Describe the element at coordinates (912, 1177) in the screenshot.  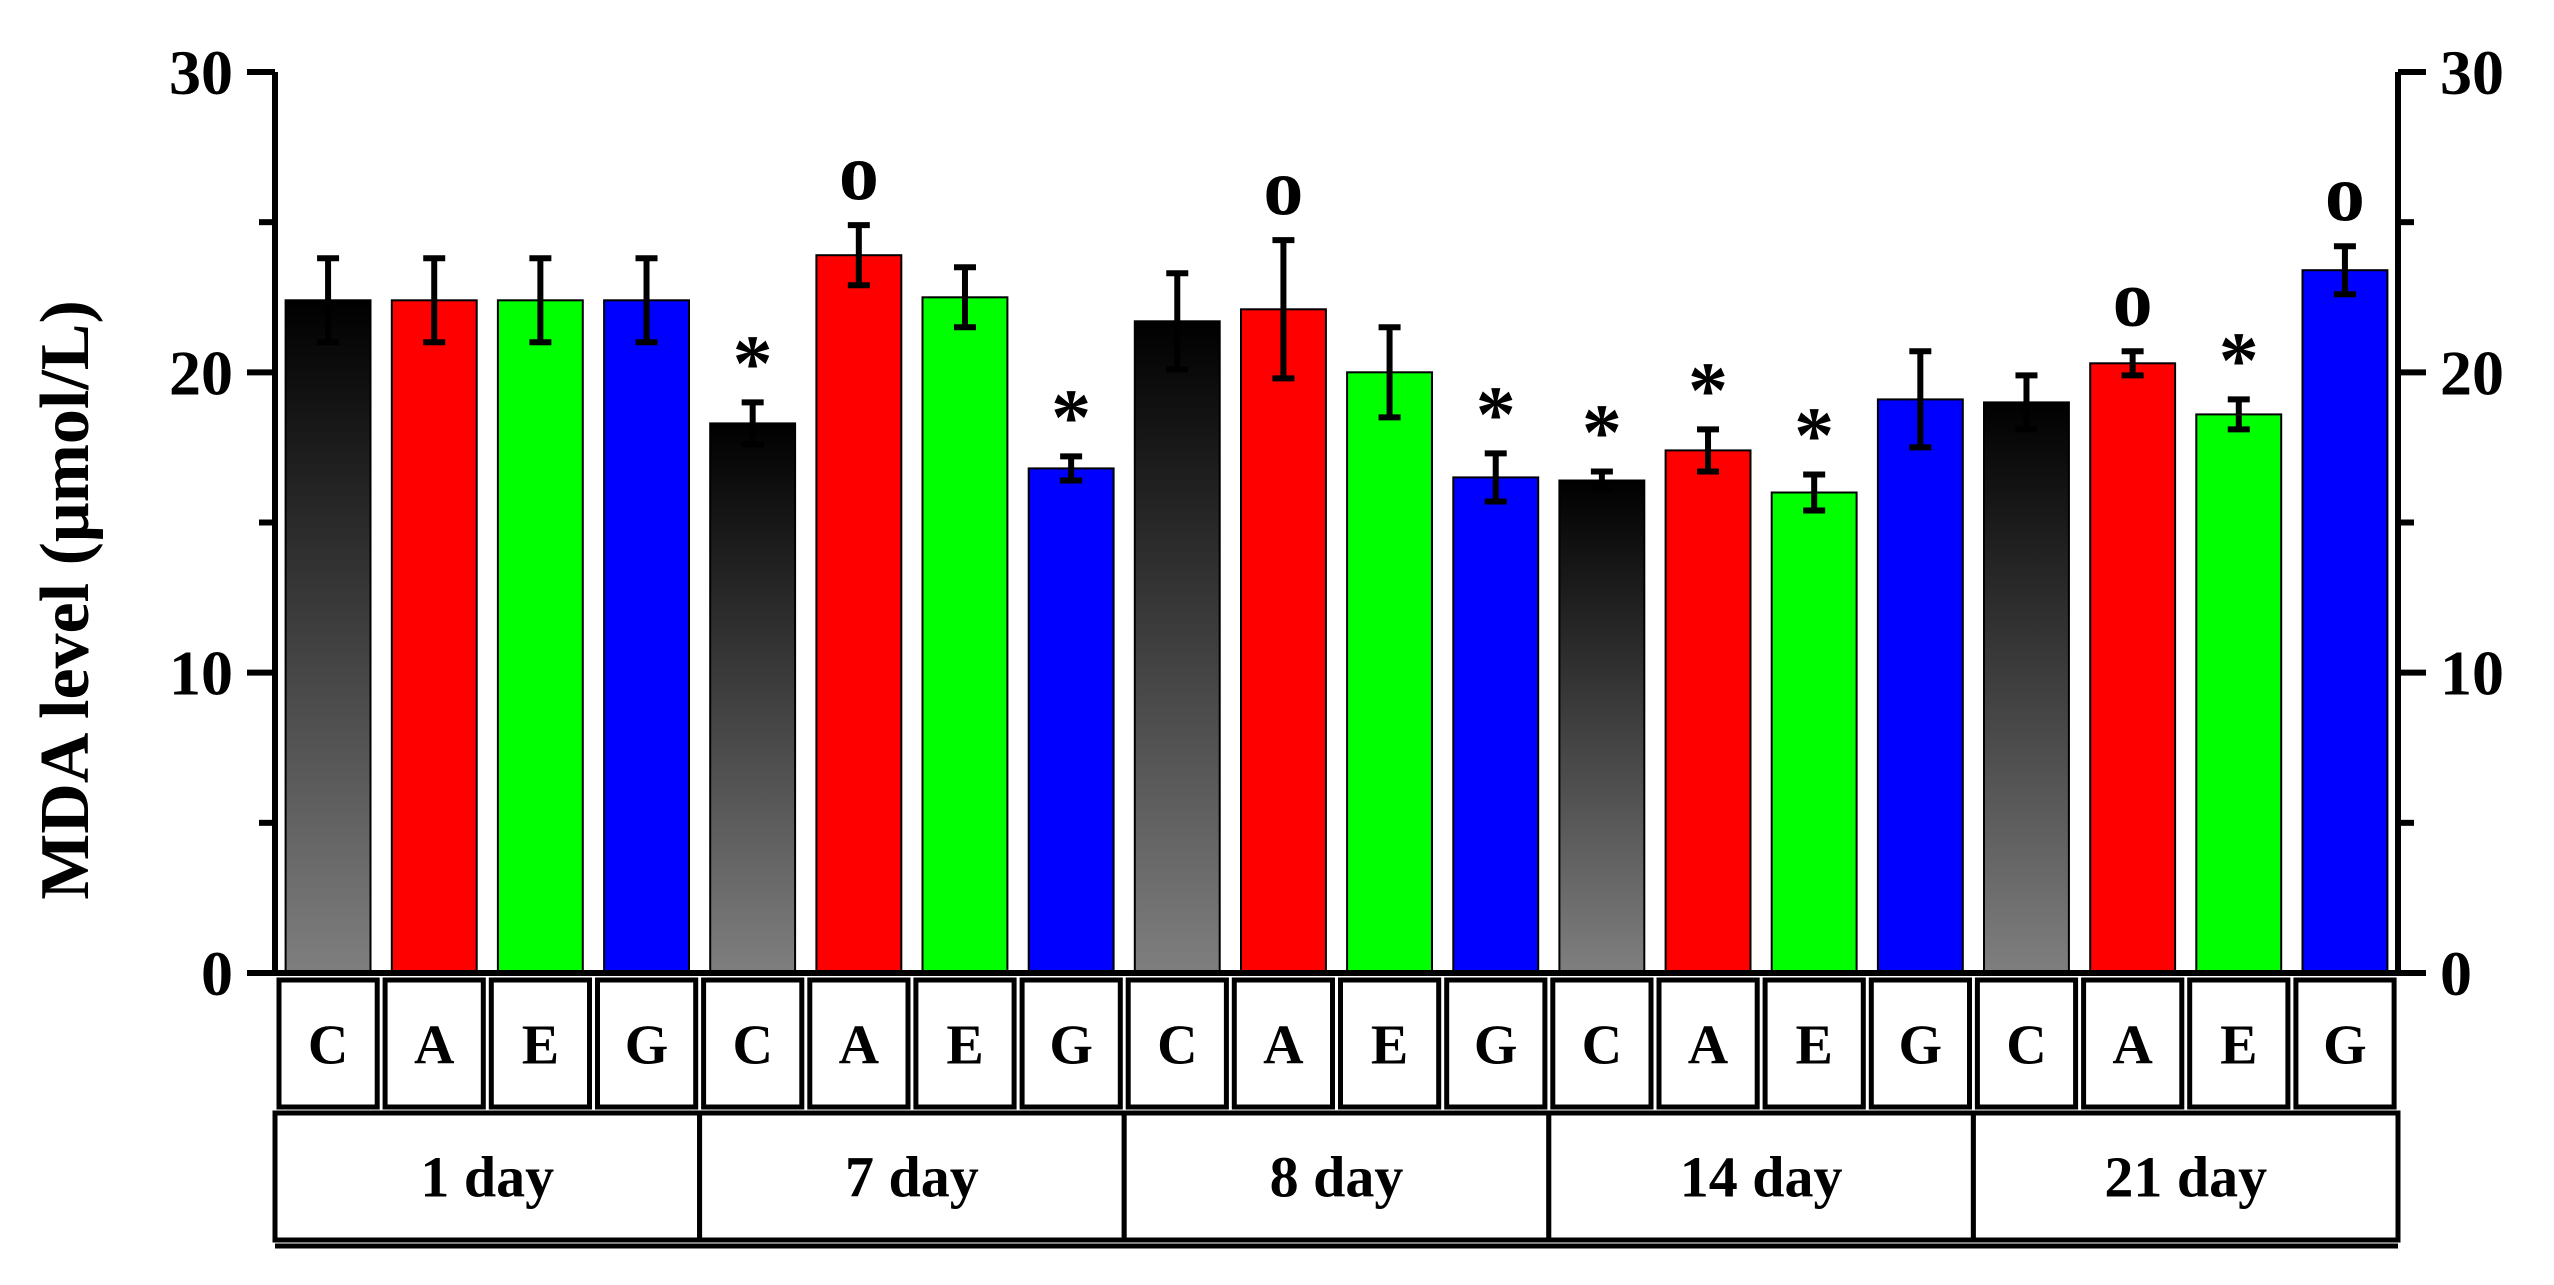
I see `group-label: 7 day` at that location.